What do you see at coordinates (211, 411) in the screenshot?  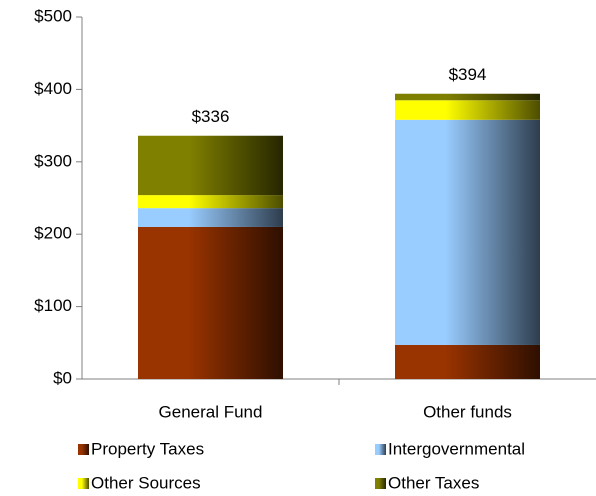 I see `x-tick-label: General Fund` at bounding box center [211, 411].